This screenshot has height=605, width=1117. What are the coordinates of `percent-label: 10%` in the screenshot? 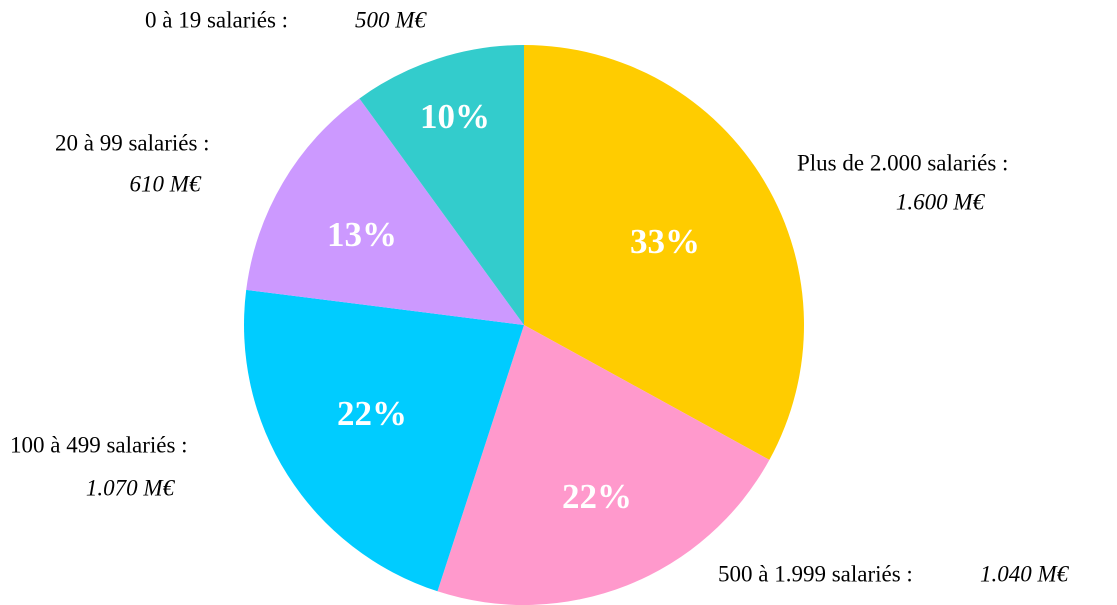 It's located at (455, 116).